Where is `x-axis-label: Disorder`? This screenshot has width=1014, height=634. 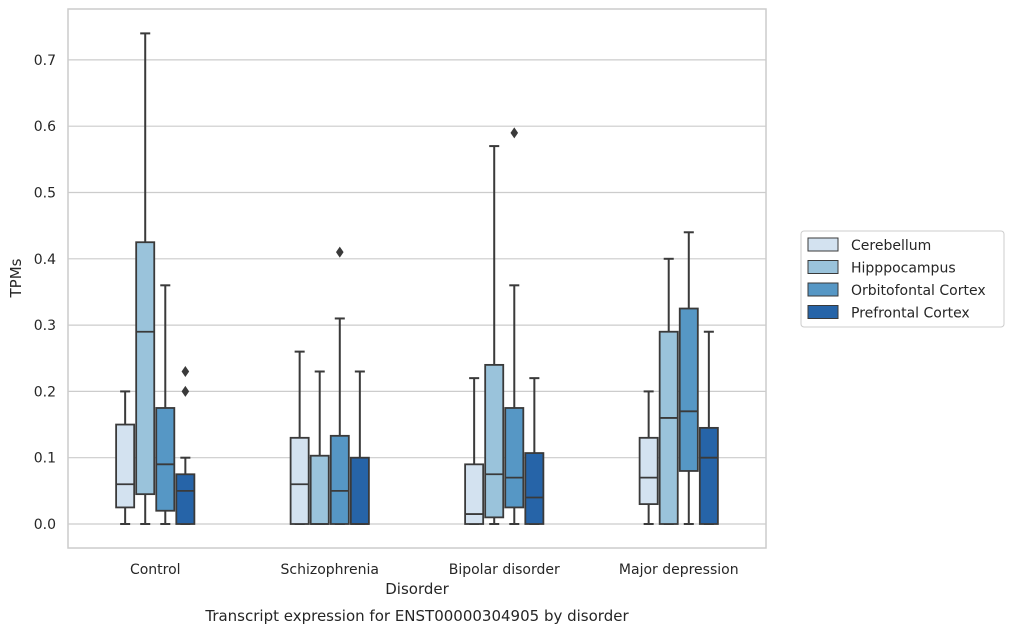
x-axis-label: Disorder is located at coordinates (417, 589).